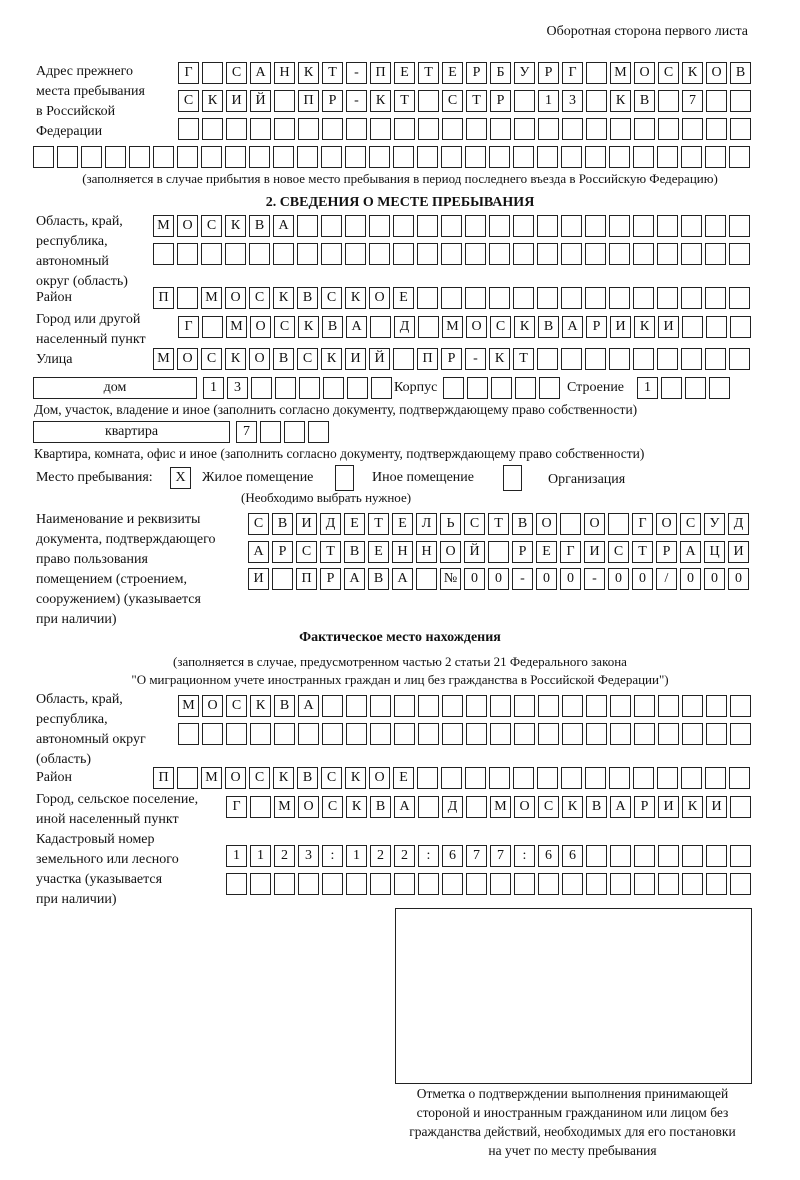 The image size is (800, 1180). What do you see at coordinates (738, 524) in the screenshot?
I see `char-cell: Д` at bounding box center [738, 524].